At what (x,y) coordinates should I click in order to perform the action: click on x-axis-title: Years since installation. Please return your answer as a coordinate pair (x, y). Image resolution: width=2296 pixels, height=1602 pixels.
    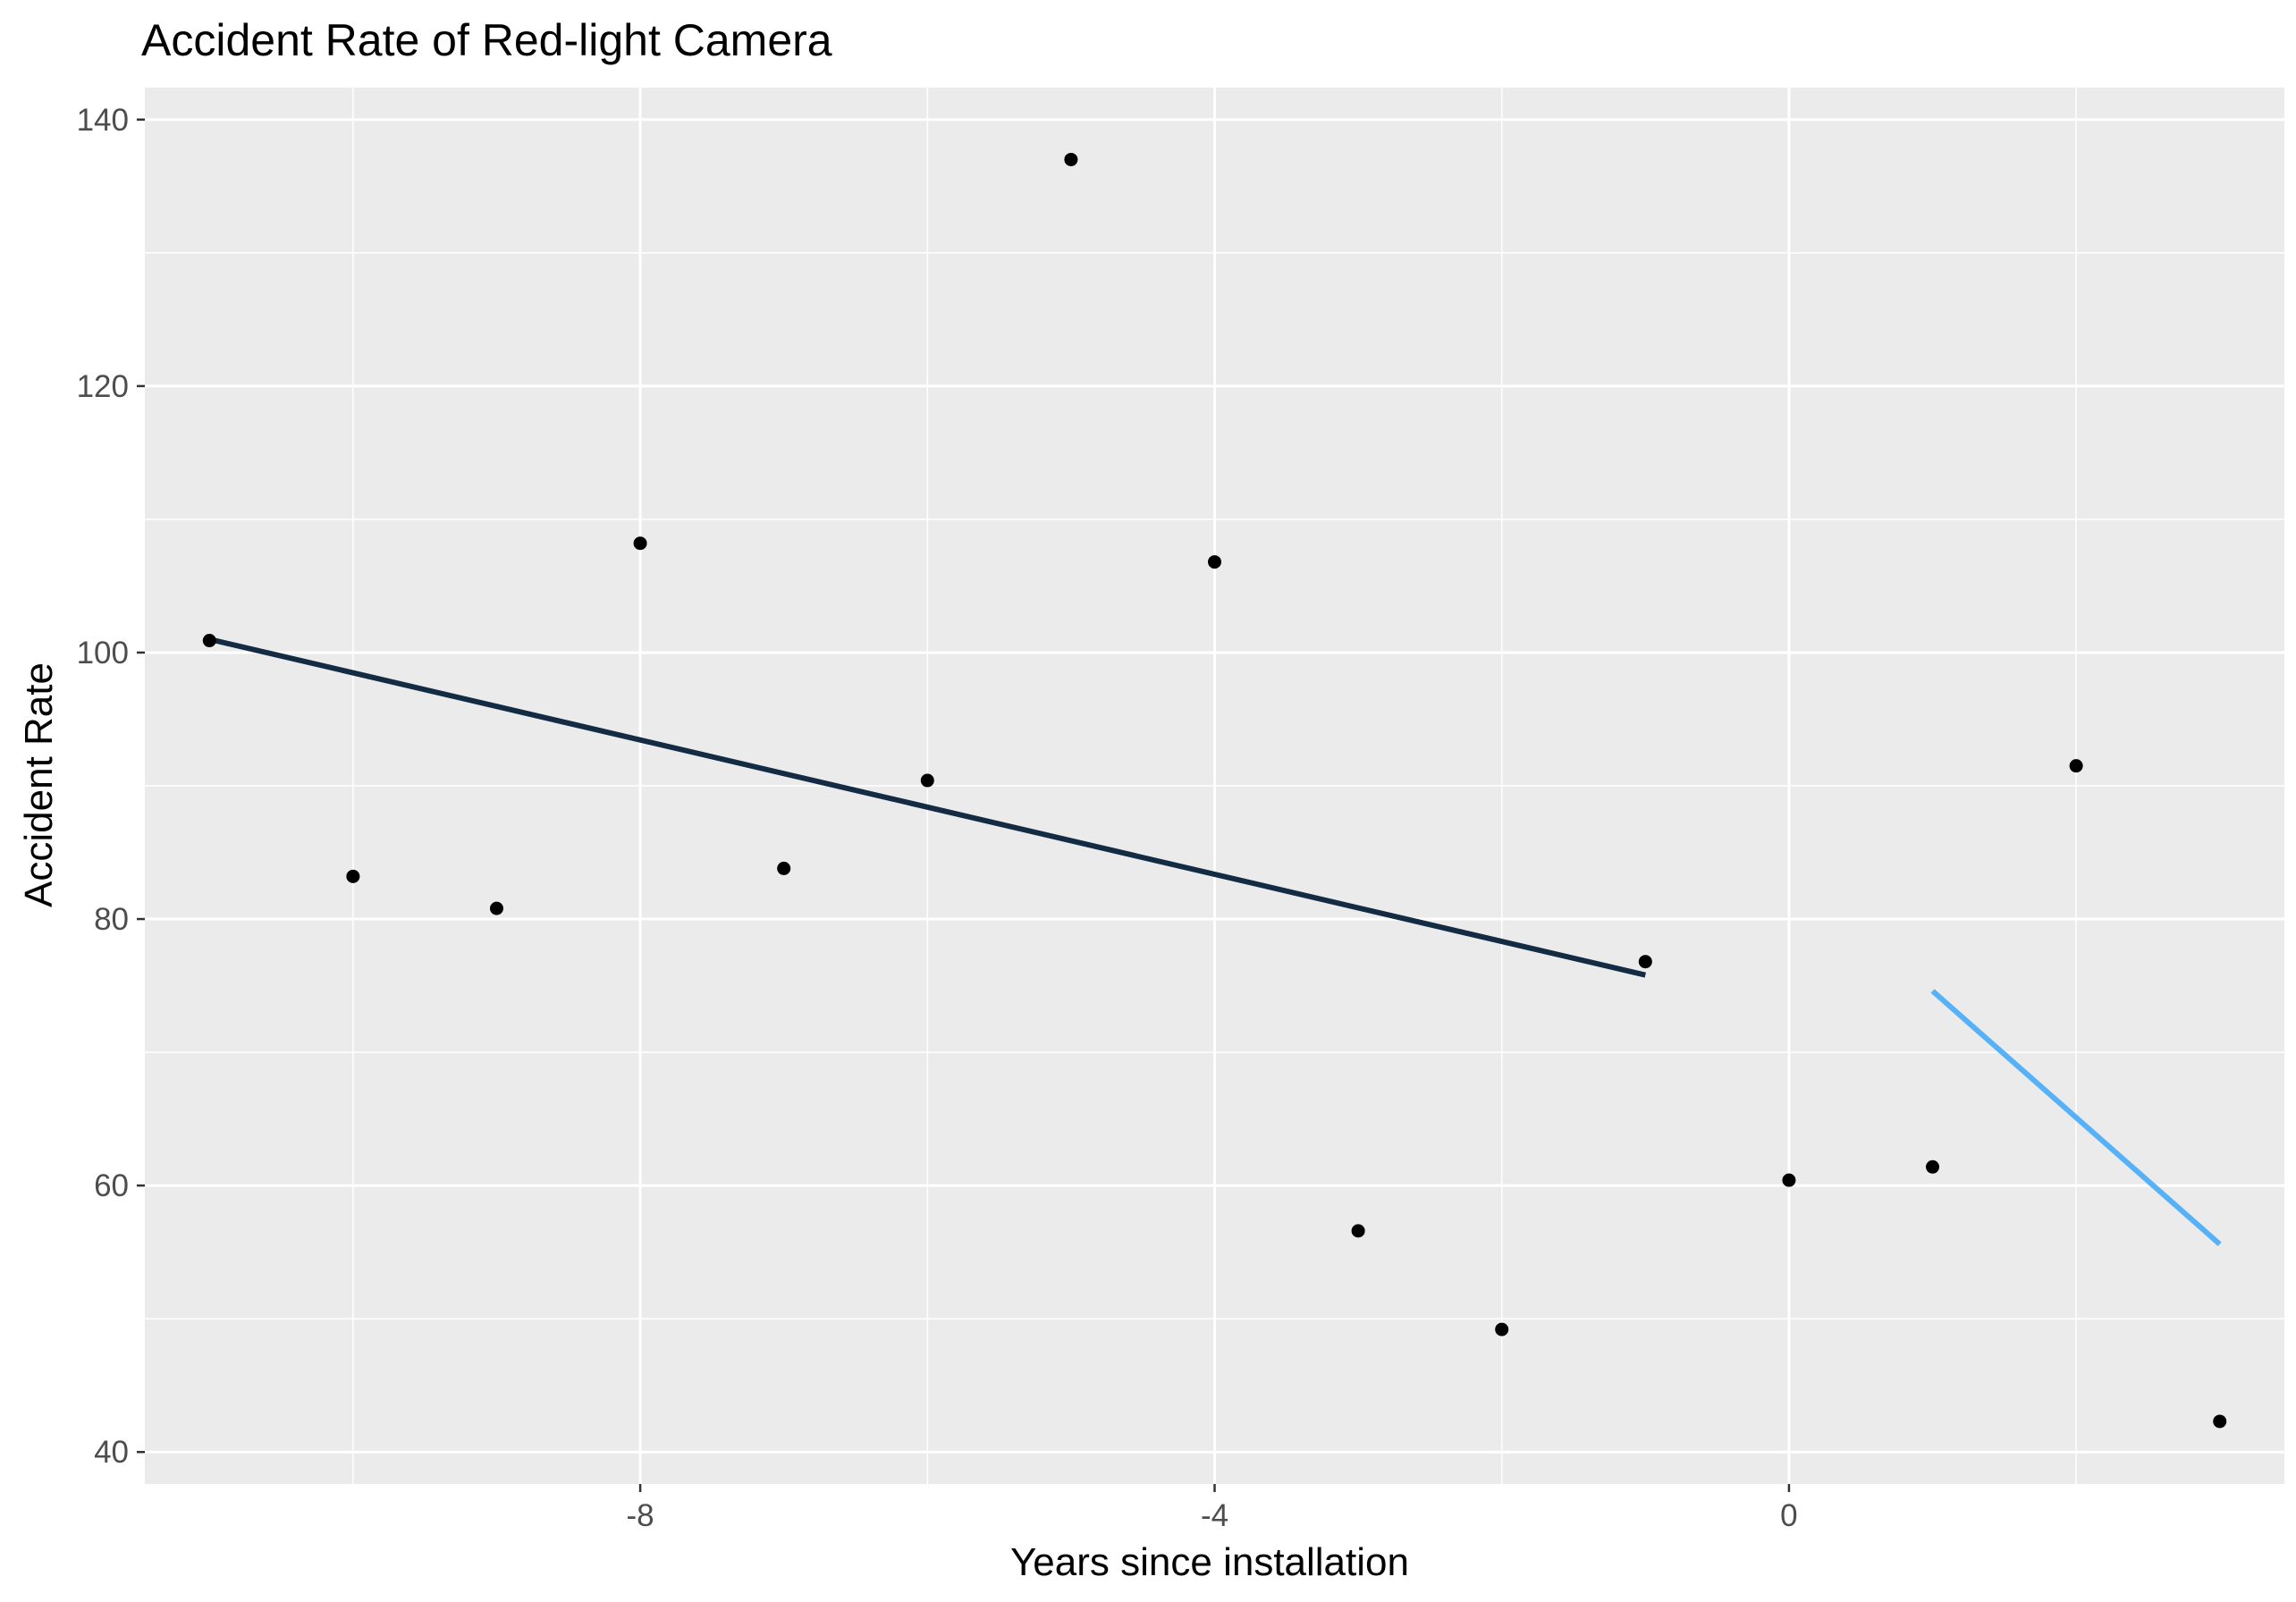
    Looking at the image, I should click on (1209, 1562).